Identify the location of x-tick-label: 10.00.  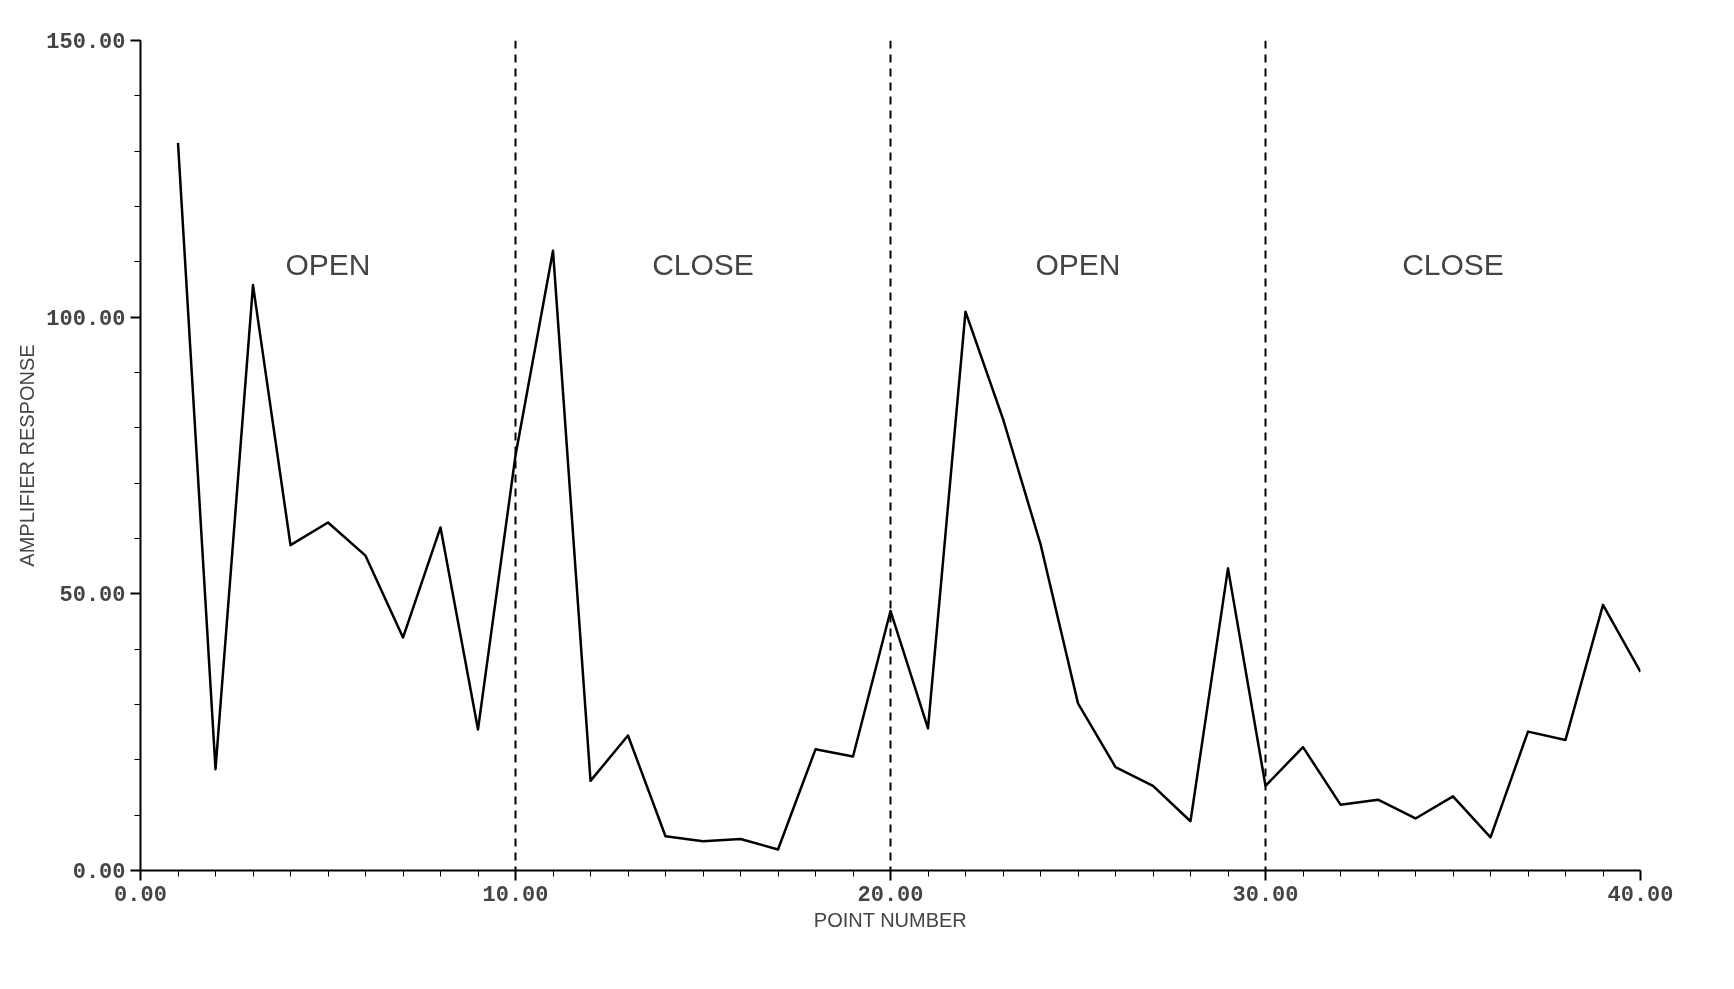
(515, 895).